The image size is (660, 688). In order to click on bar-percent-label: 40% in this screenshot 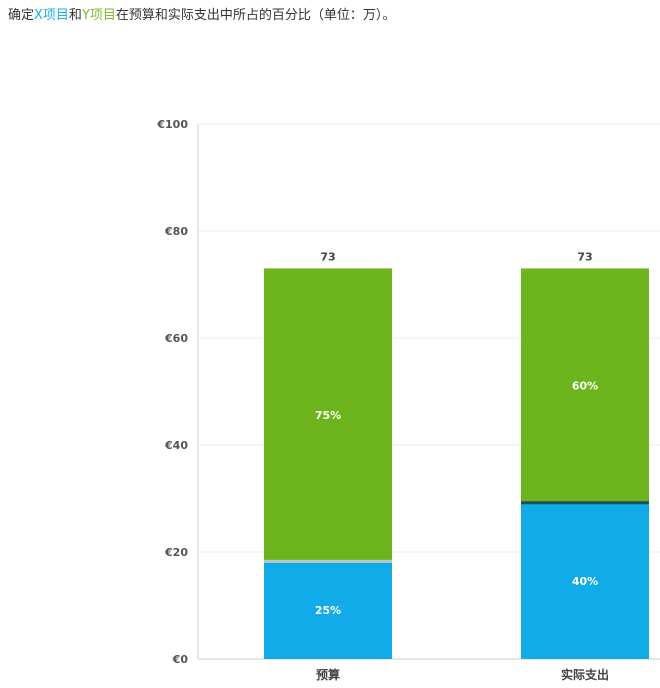, I will do `click(585, 581)`.